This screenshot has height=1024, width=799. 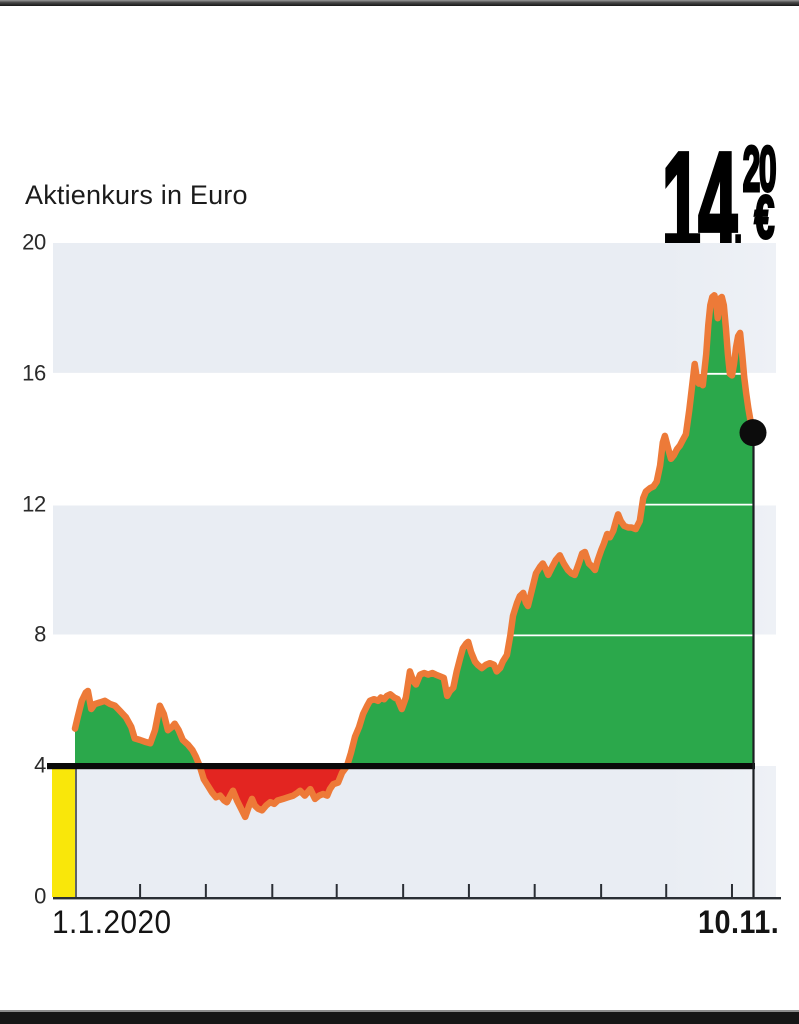 I want to click on bottom-border-rule, so click(x=399, y=1017).